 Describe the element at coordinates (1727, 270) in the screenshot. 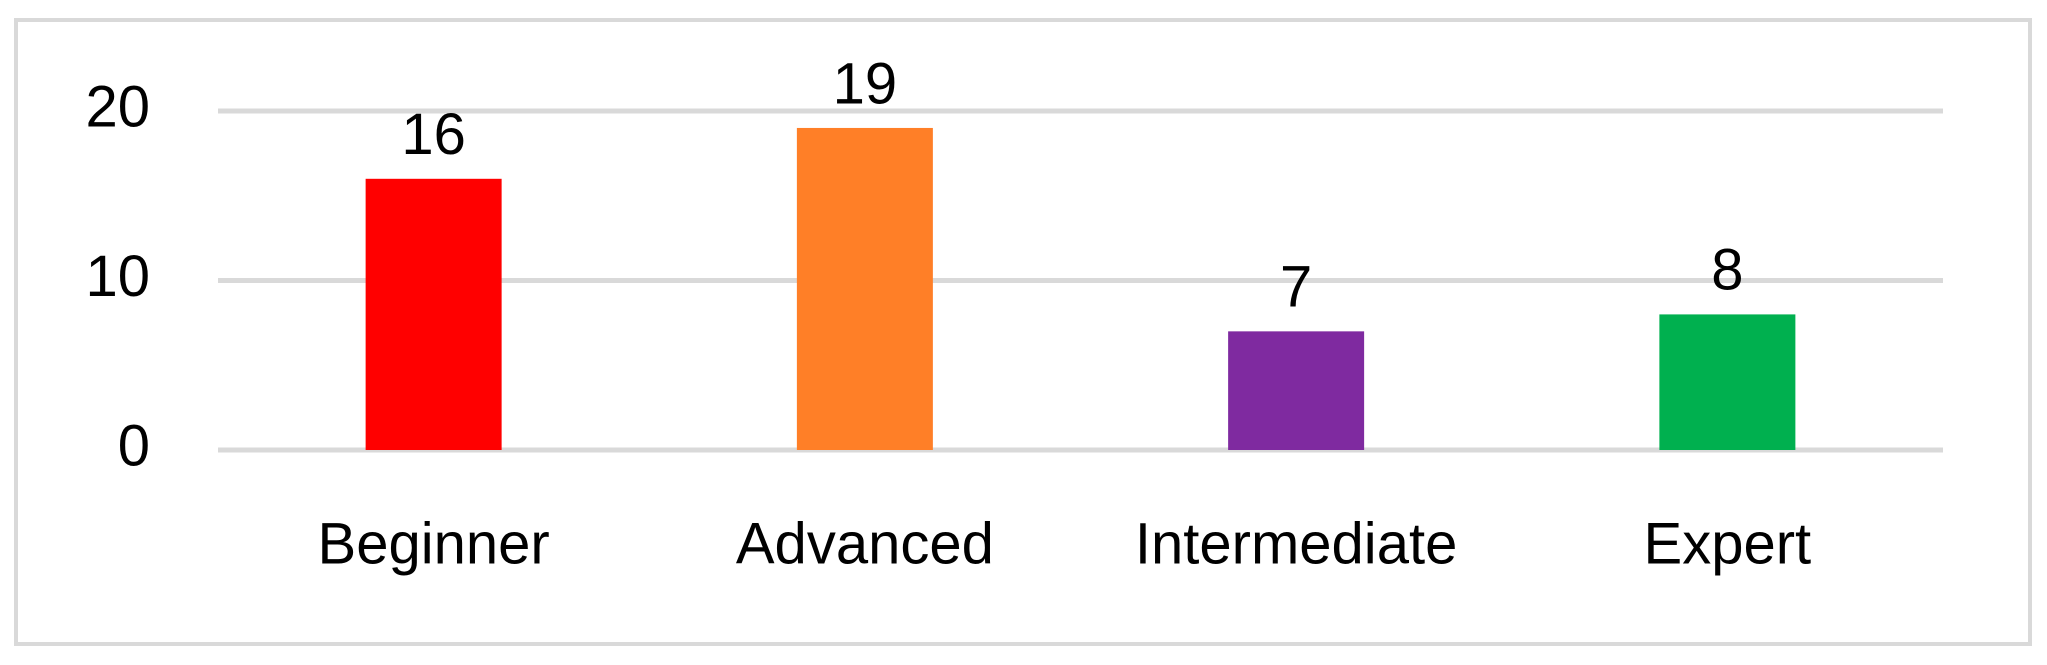

I see `data-label: 8` at that location.